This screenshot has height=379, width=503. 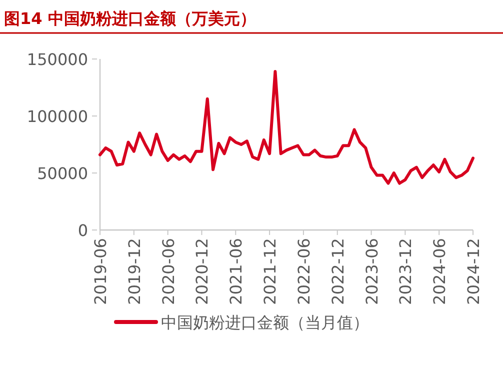 I want to click on x-tick-label: 2023-12, so click(x=406, y=271).